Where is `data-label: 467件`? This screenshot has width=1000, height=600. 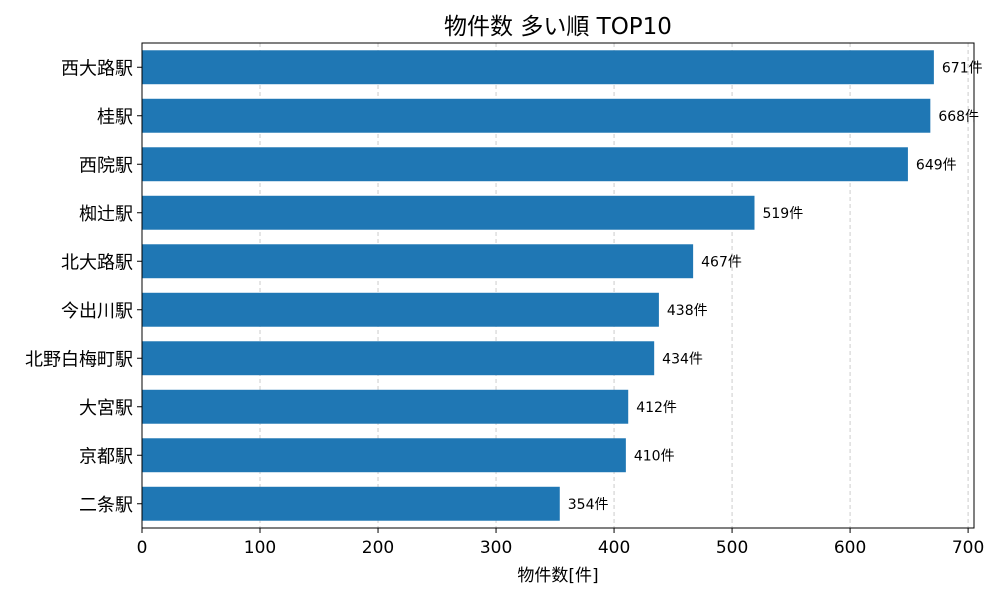 data-label: 467件 is located at coordinates (721, 262).